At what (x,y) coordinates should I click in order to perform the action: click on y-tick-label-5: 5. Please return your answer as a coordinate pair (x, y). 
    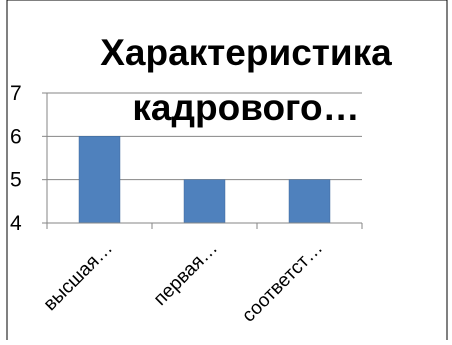
    Looking at the image, I should click on (16, 180).